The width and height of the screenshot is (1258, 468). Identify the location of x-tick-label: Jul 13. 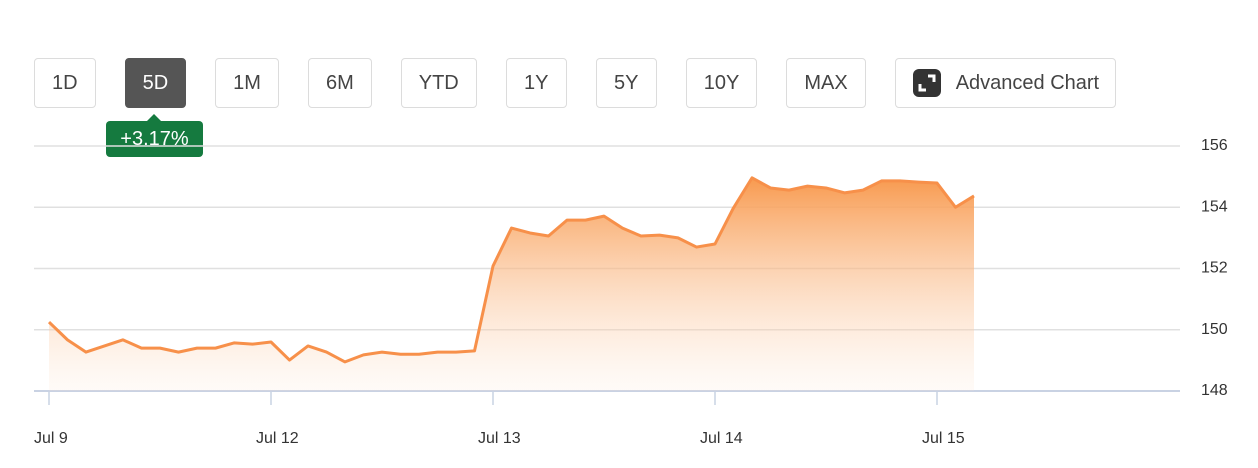
(499, 438).